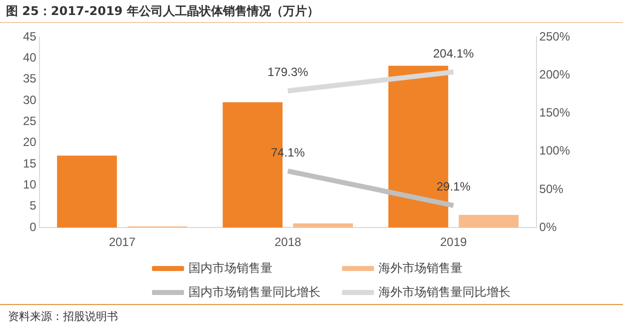  What do you see at coordinates (420, 268) in the screenshot?
I see `legend-label: 海外市场销售量` at bounding box center [420, 268].